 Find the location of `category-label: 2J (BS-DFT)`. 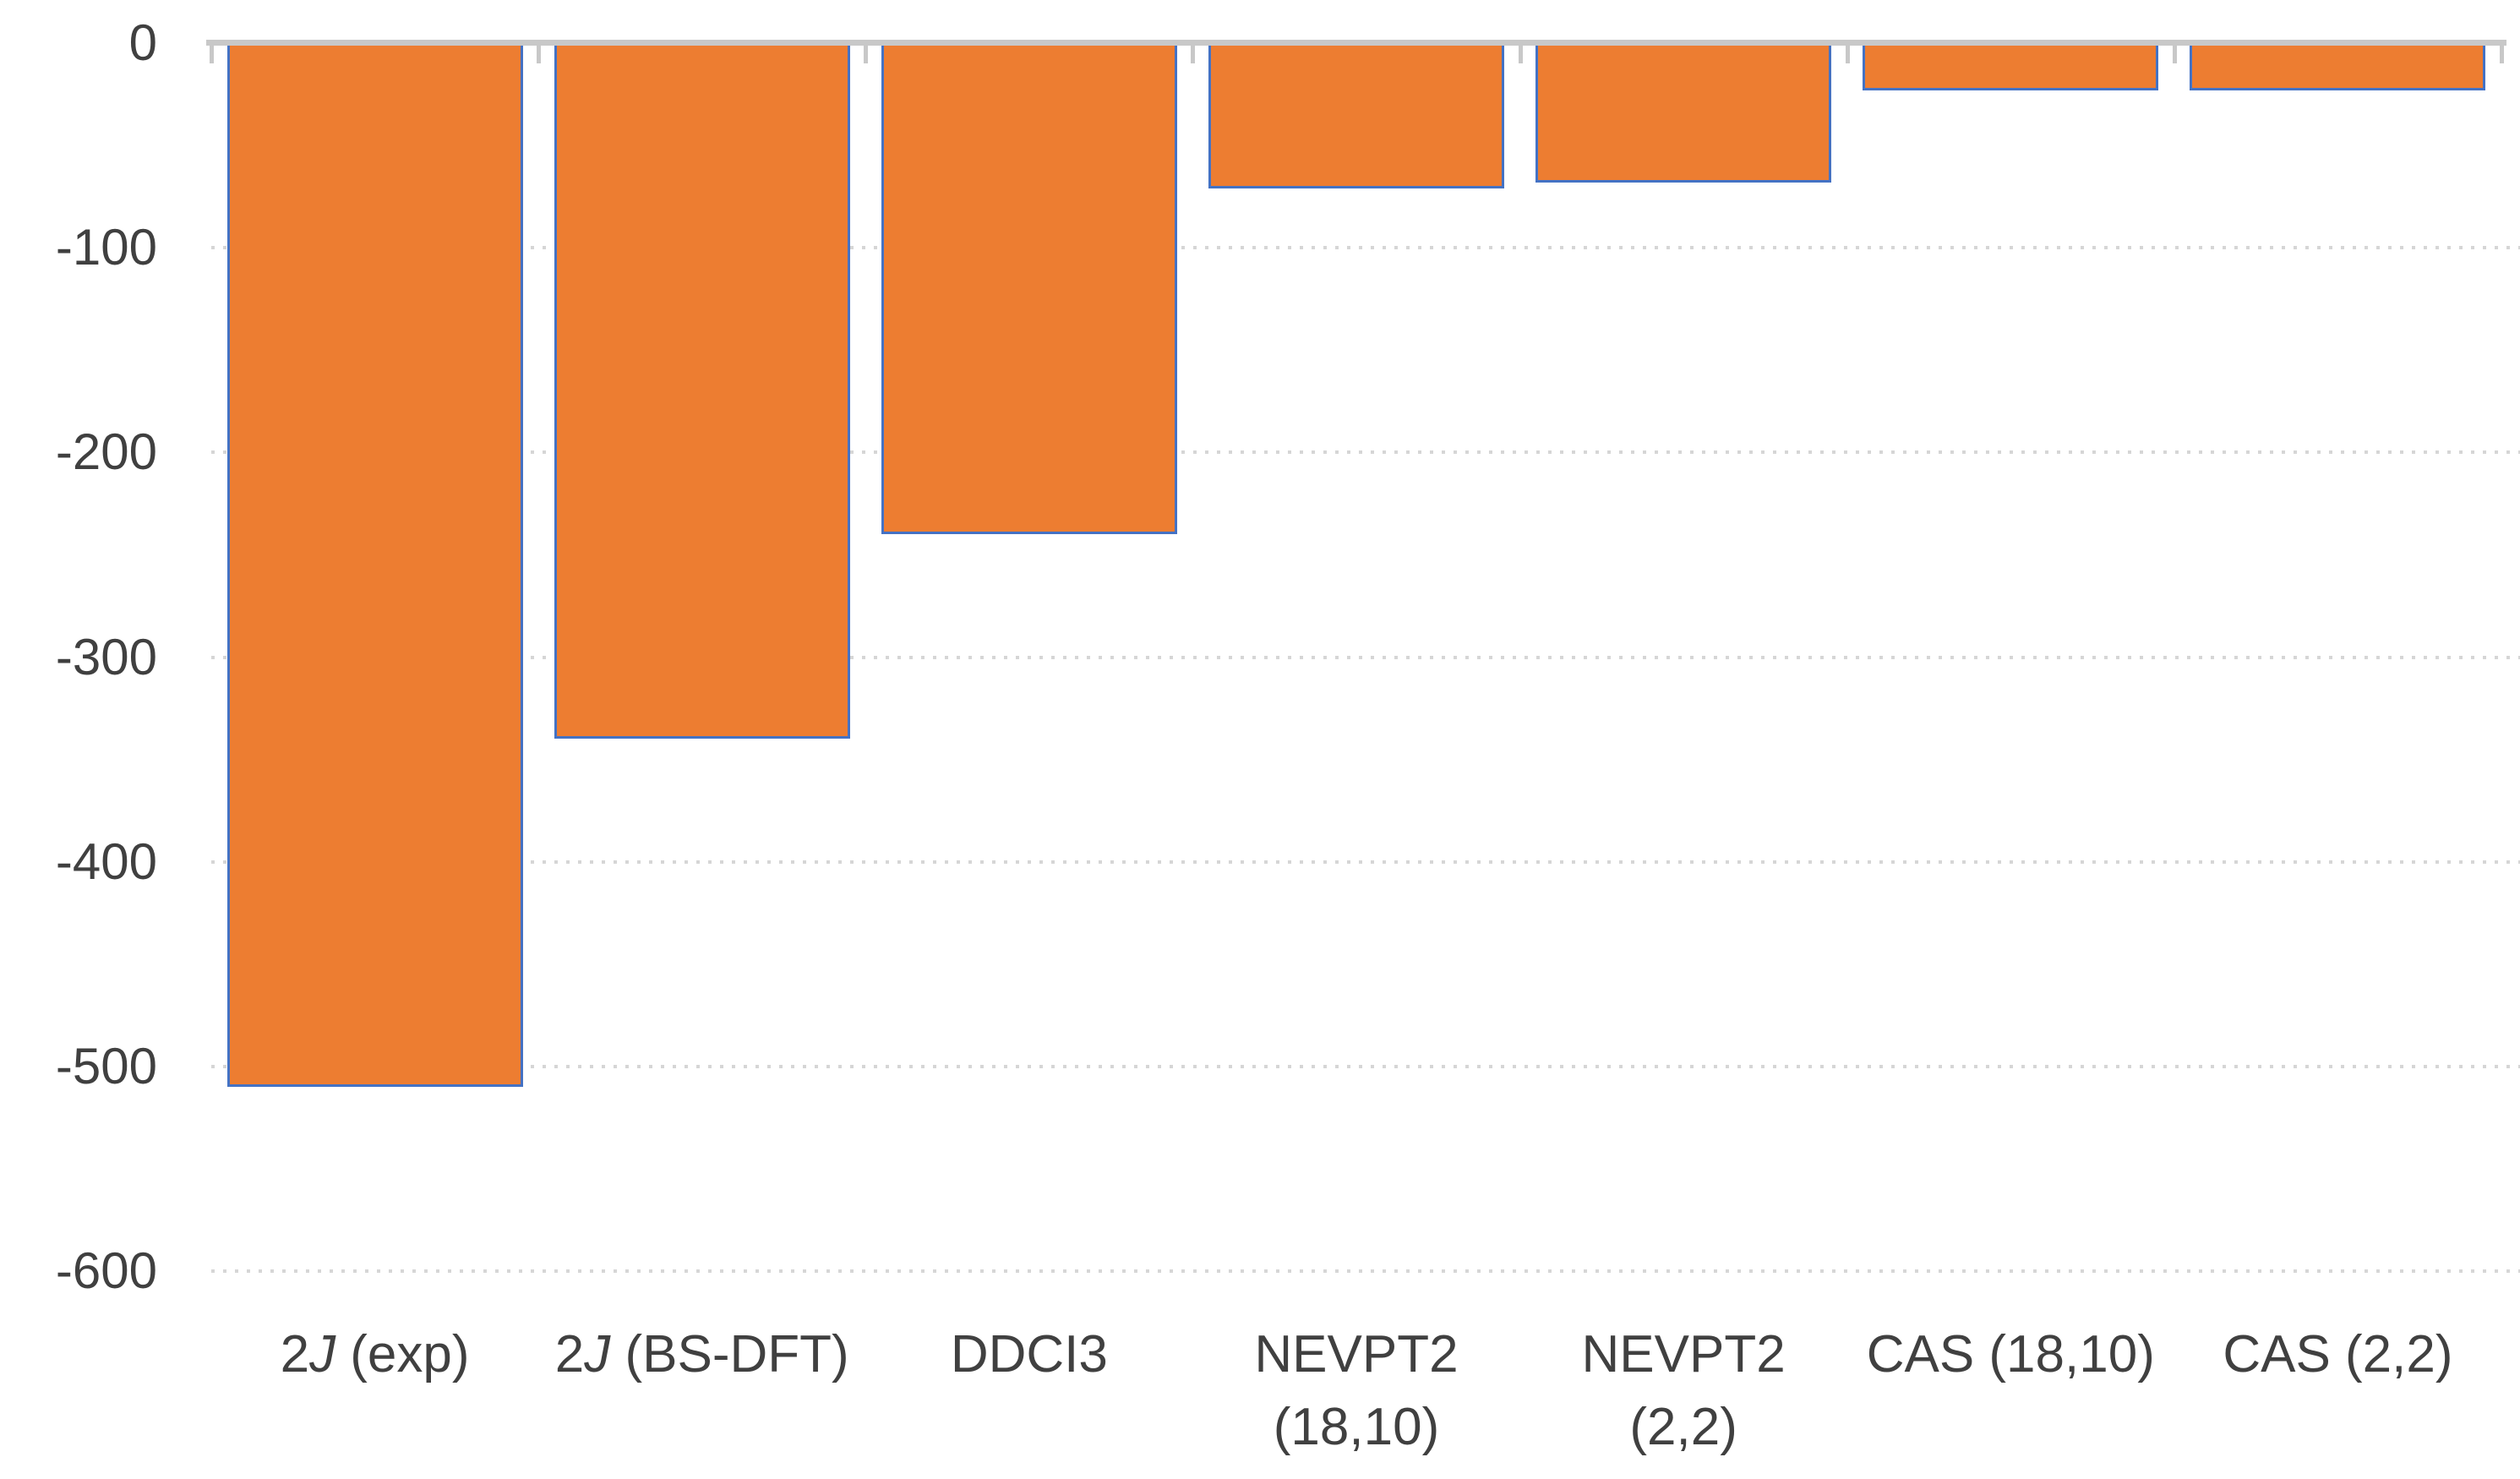

category-label: 2J (BS-DFT) is located at coordinates (701, 1354).